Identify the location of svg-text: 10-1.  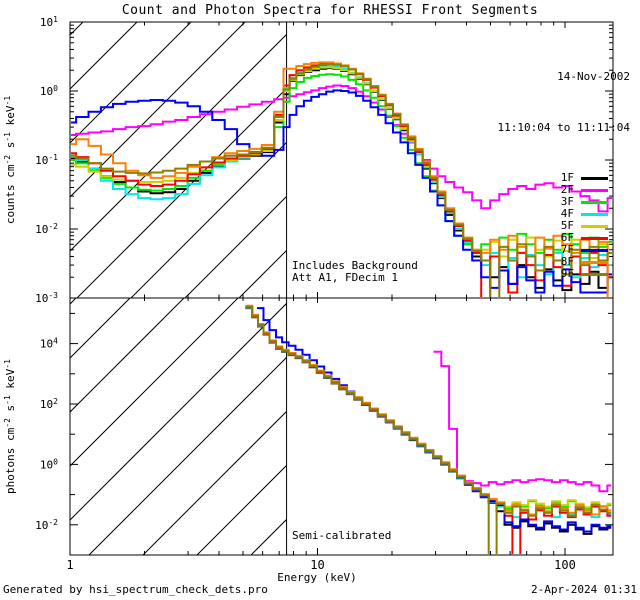
(46, 160).